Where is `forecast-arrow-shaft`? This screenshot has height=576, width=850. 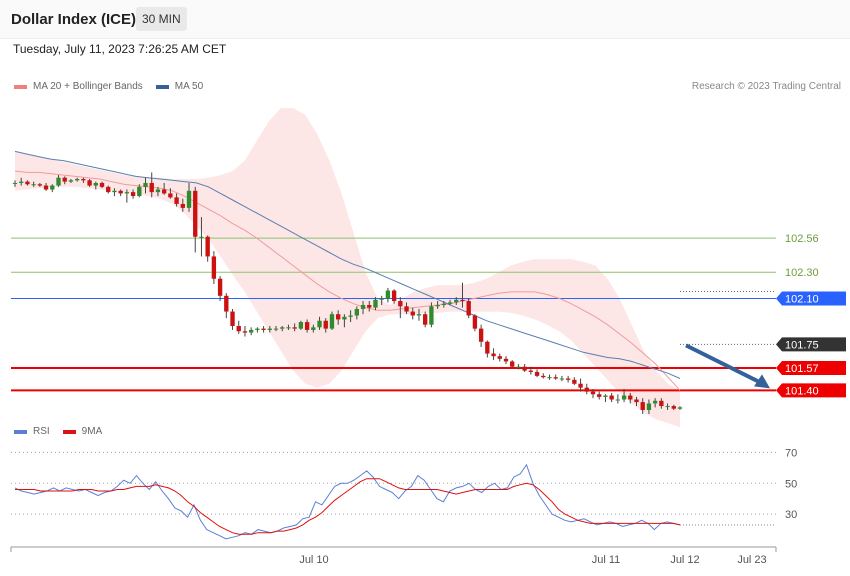 forecast-arrow-shaft is located at coordinates (724, 364).